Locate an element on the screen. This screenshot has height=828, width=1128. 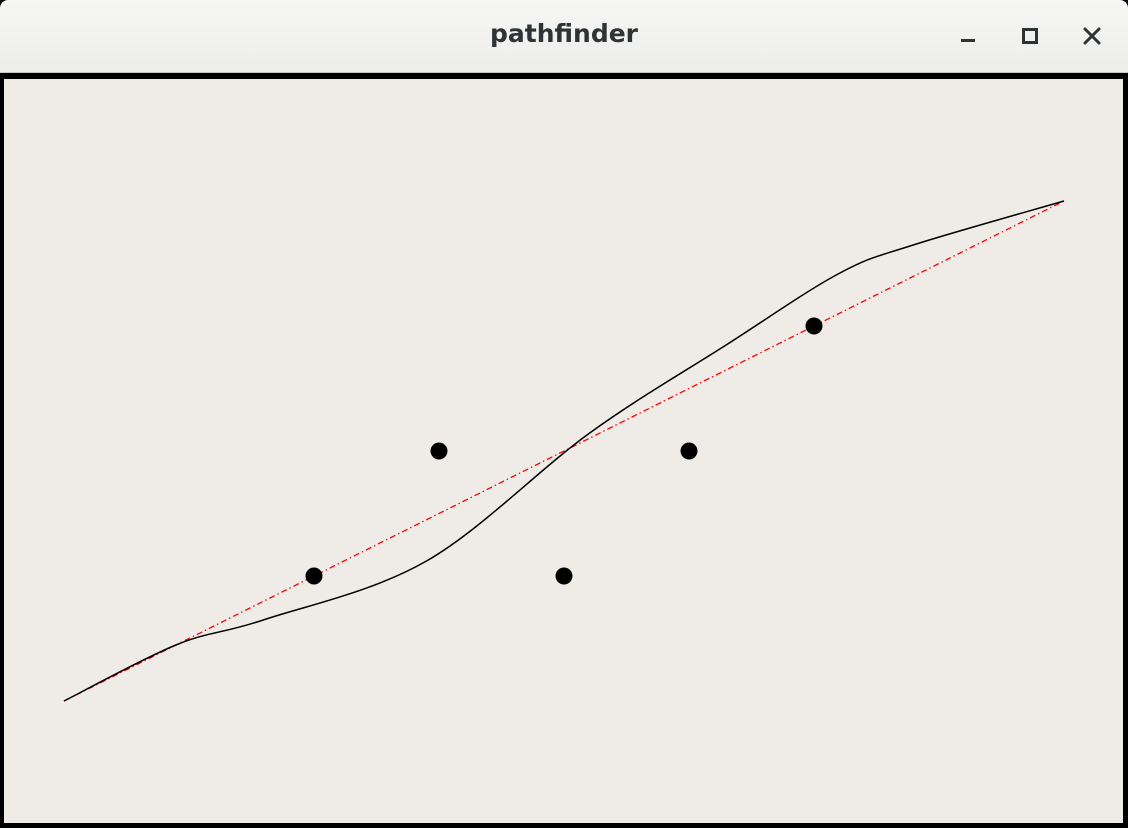
maximize-icon is located at coordinates (1030, 36).